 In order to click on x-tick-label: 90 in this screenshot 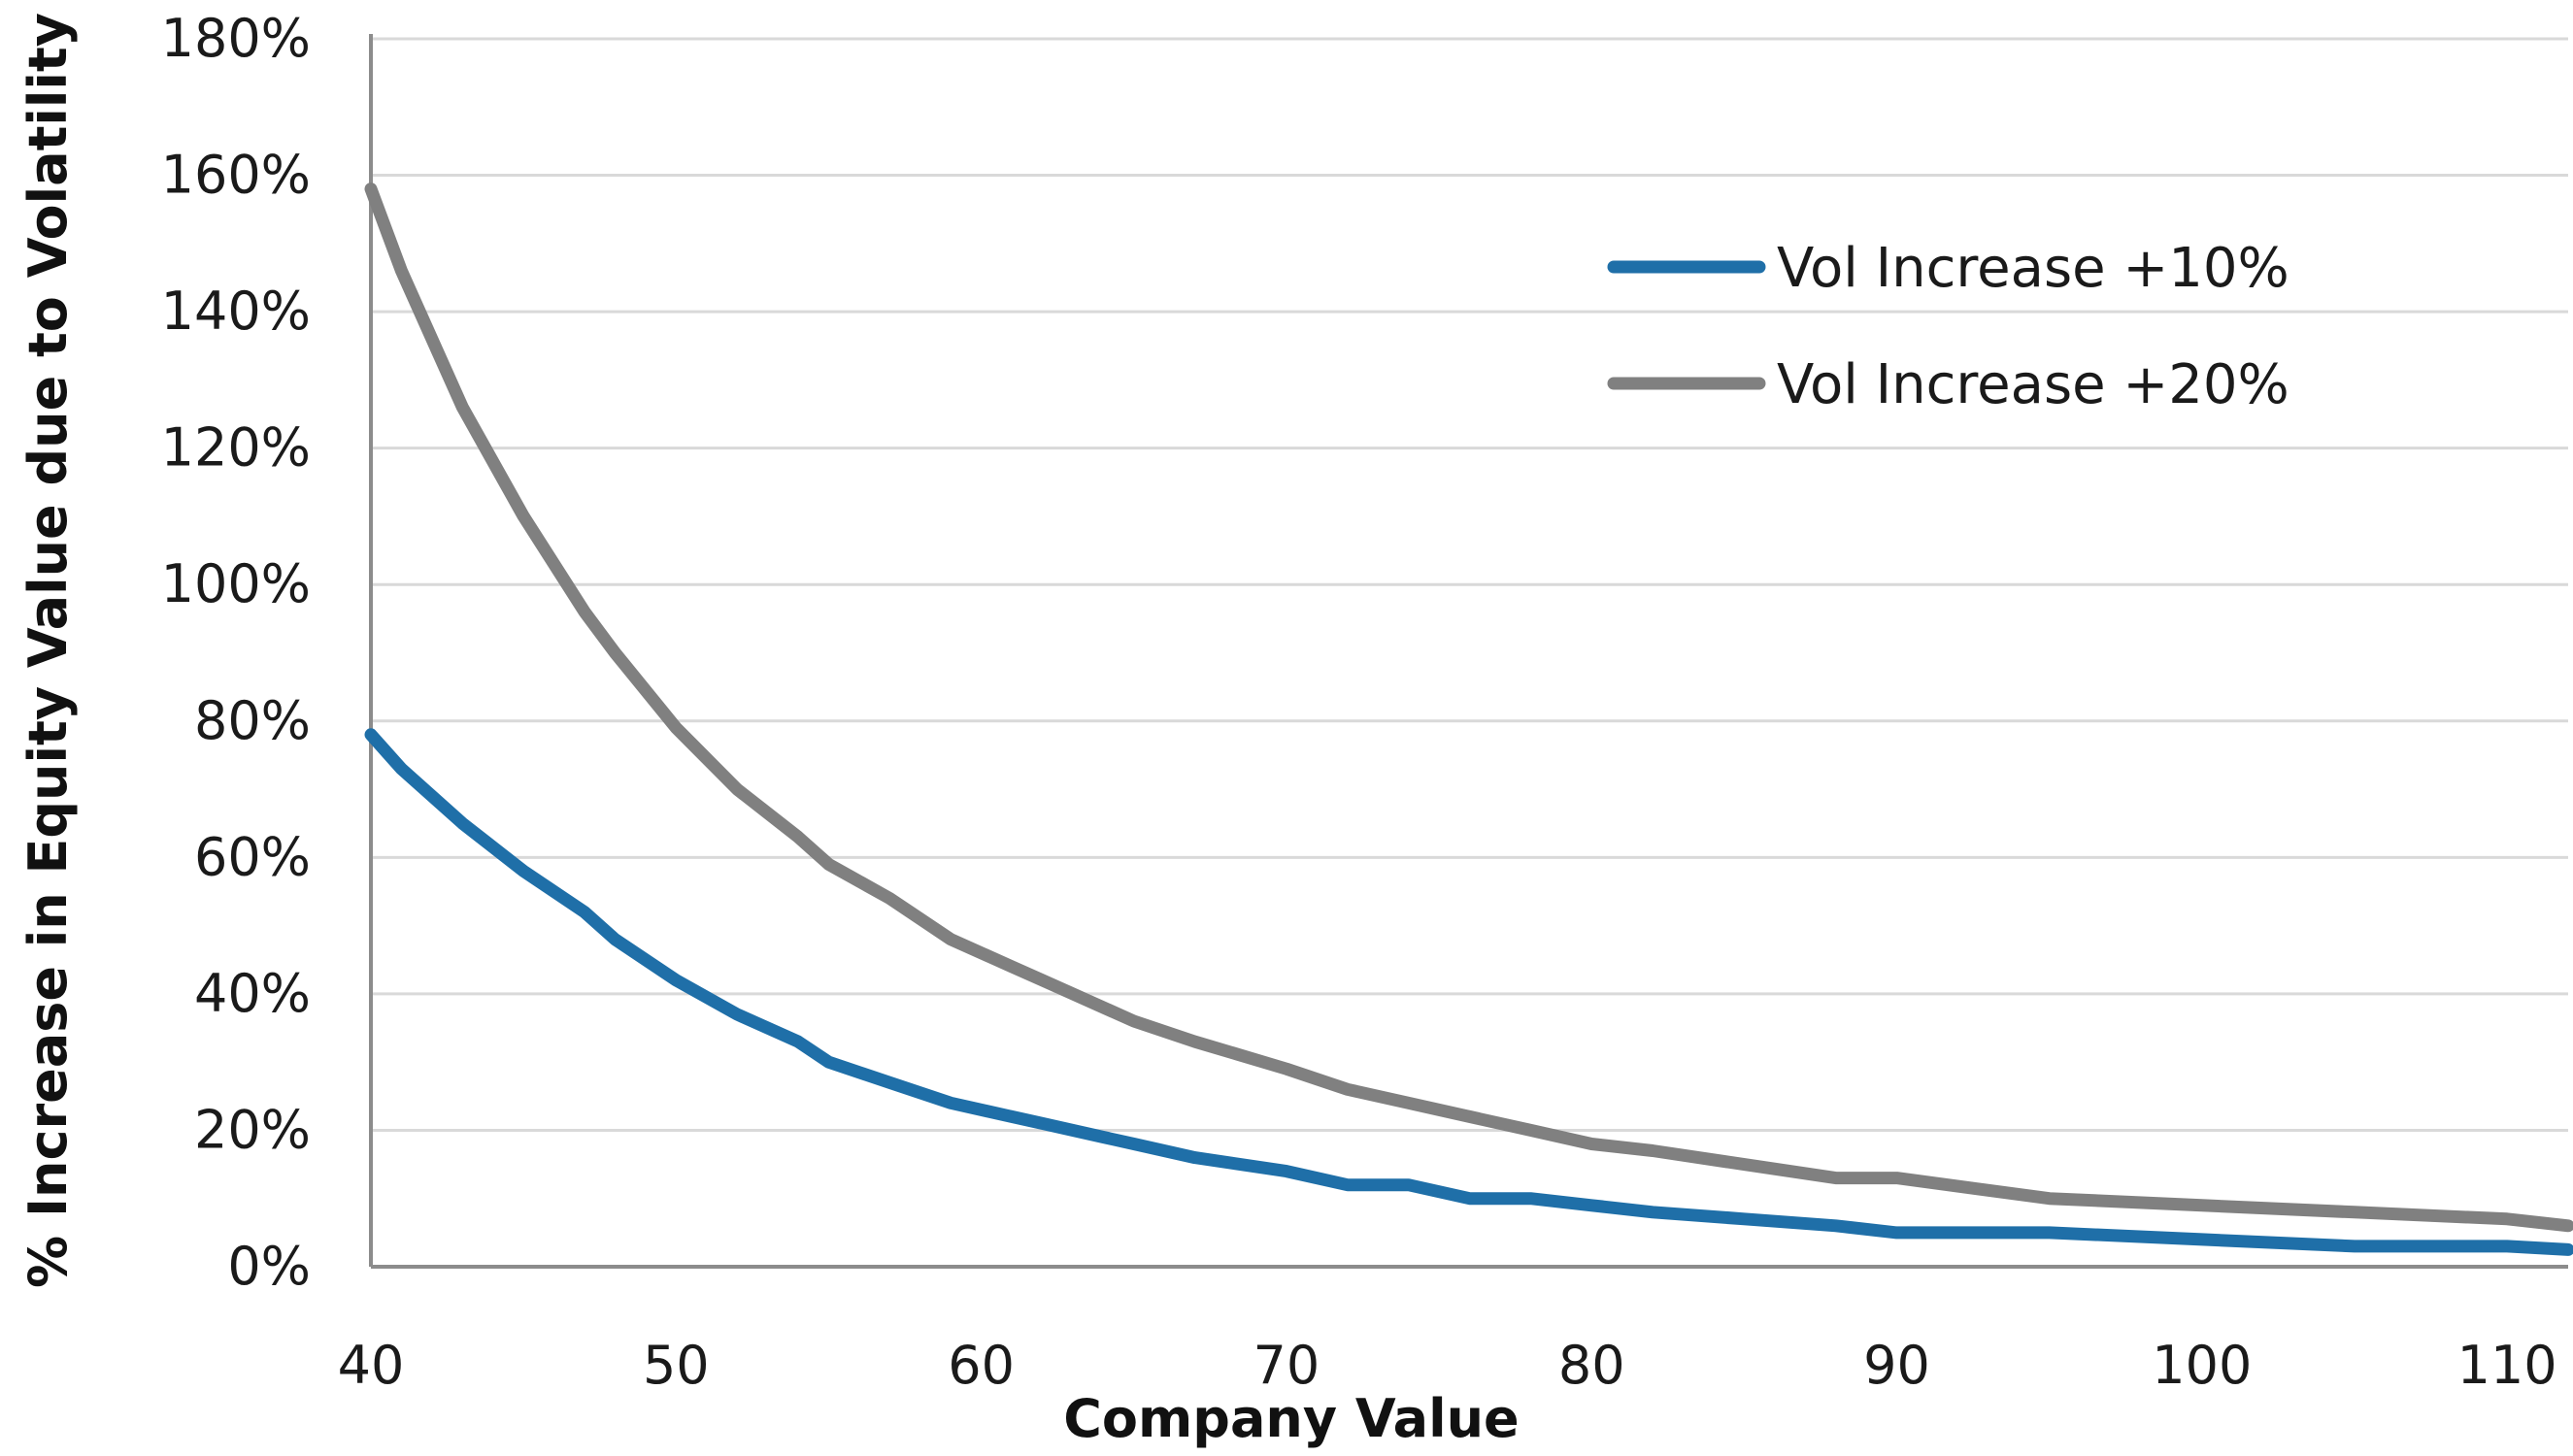, I will do `click(1896, 1365)`.